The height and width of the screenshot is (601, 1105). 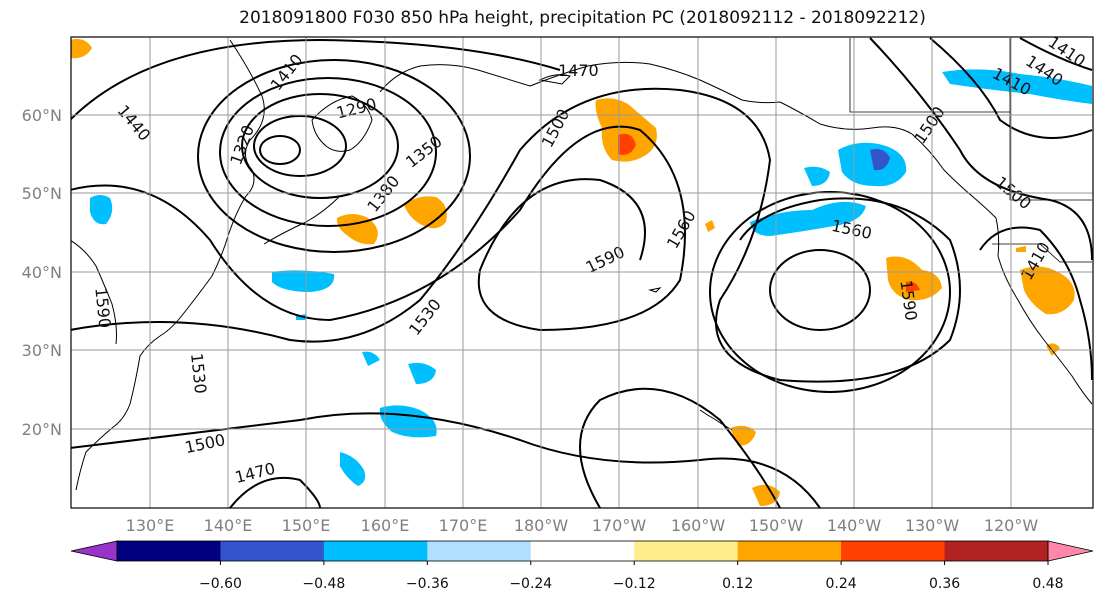 What do you see at coordinates (854, 525) in the screenshot?
I see `longitude-tick-label: 140°W` at bounding box center [854, 525].